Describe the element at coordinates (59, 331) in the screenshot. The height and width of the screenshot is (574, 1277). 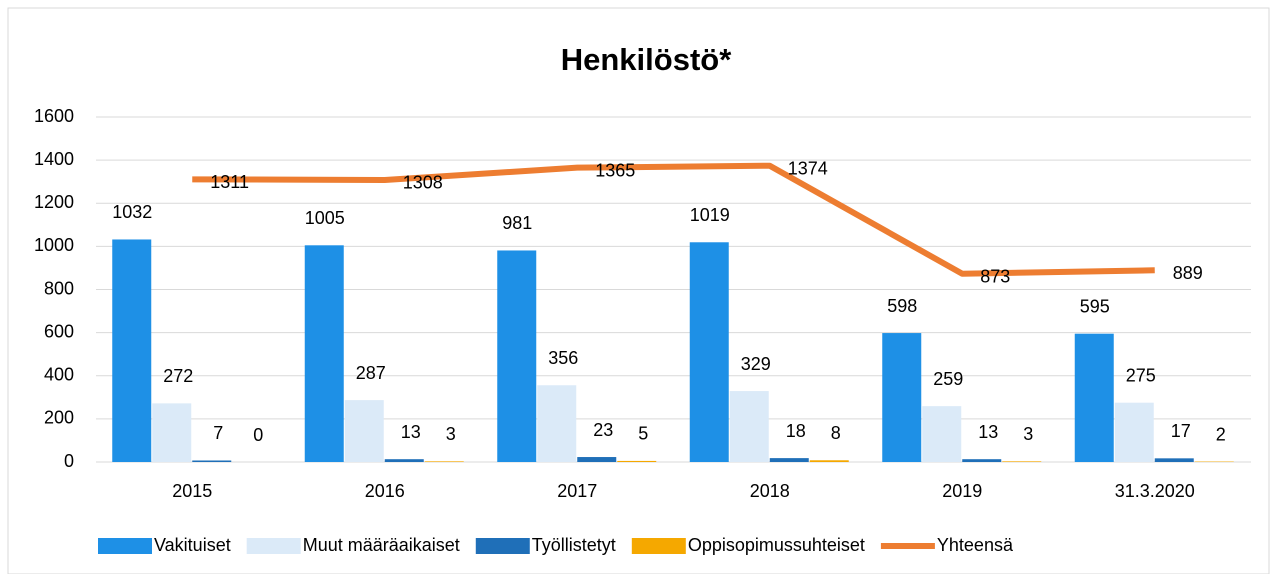
I see `y-tick-label: 600` at that location.